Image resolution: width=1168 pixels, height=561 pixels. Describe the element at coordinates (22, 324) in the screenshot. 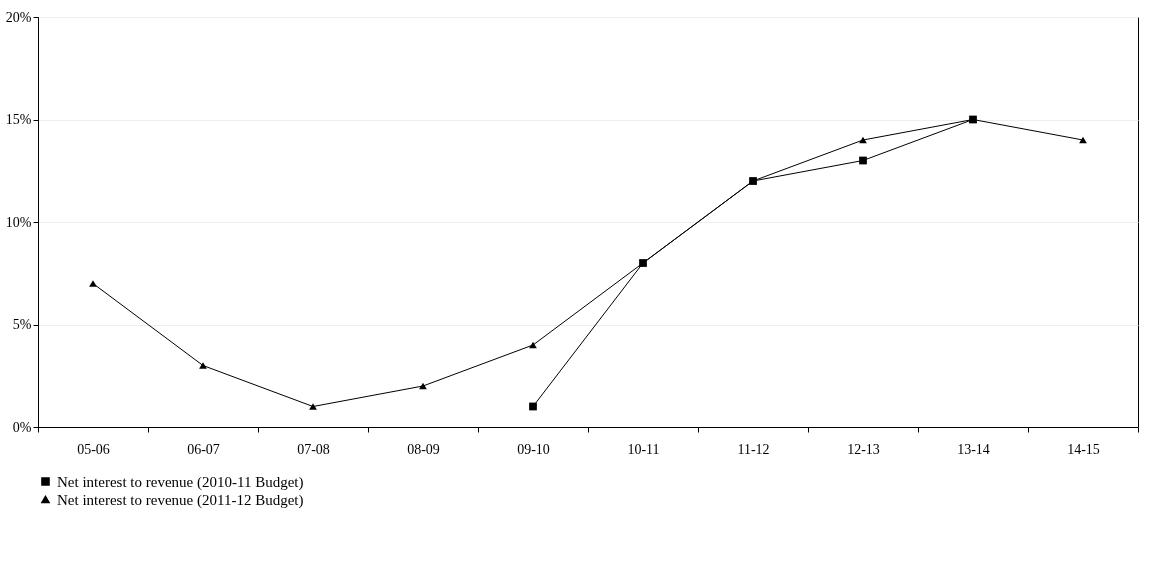

I see `y-tick-label: 5%` at that location.